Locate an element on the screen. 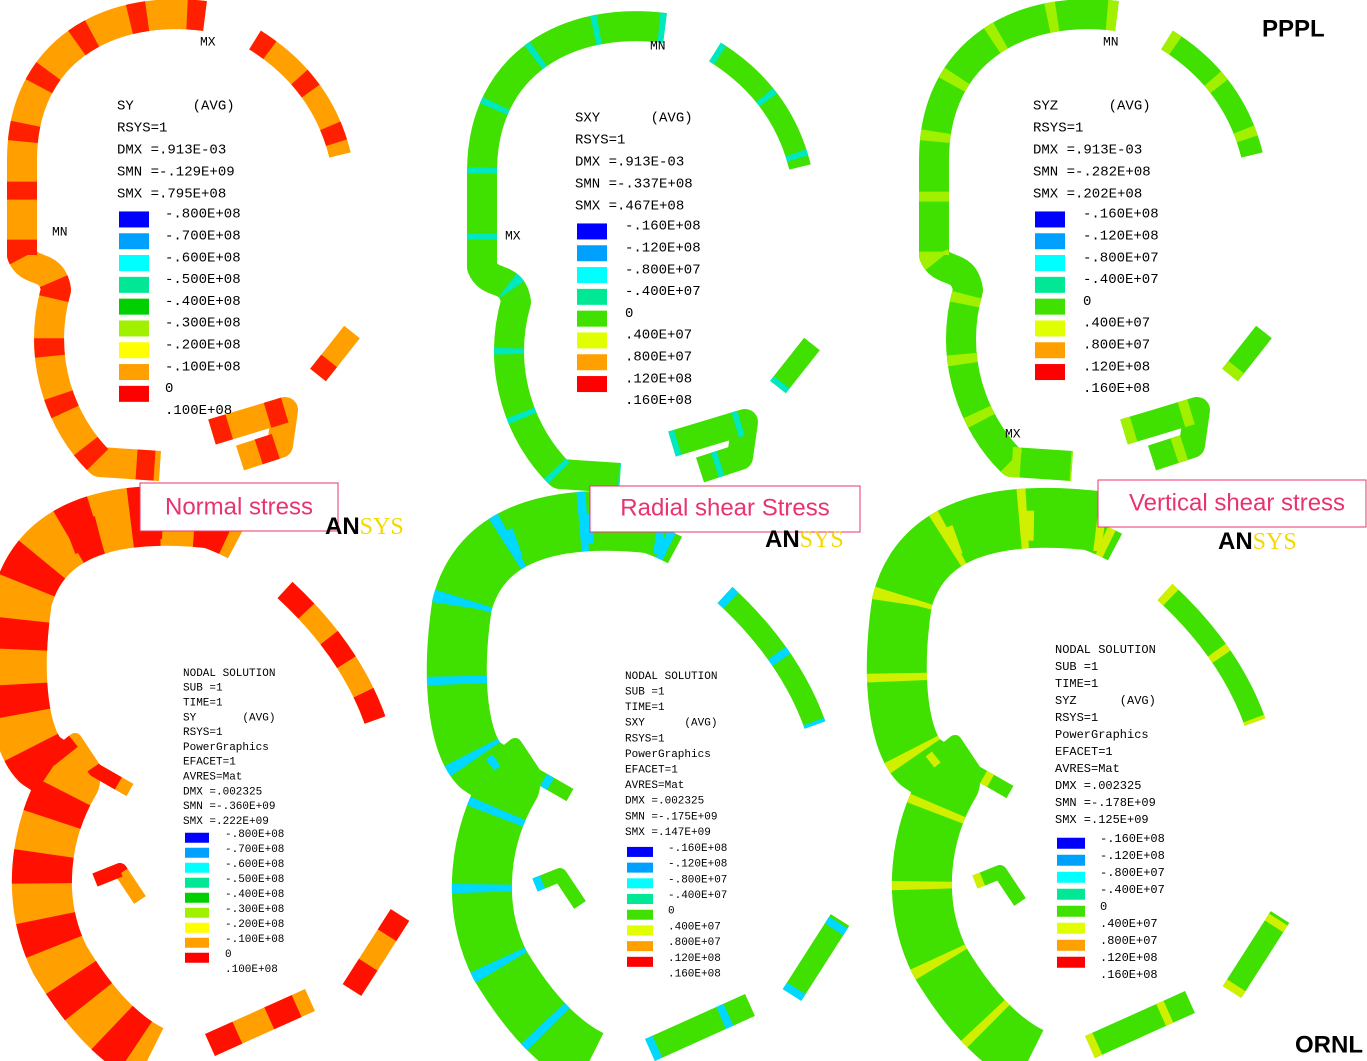 The height and width of the screenshot is (1061, 1367). legend-label: .100E+08 is located at coordinates (198, 411).